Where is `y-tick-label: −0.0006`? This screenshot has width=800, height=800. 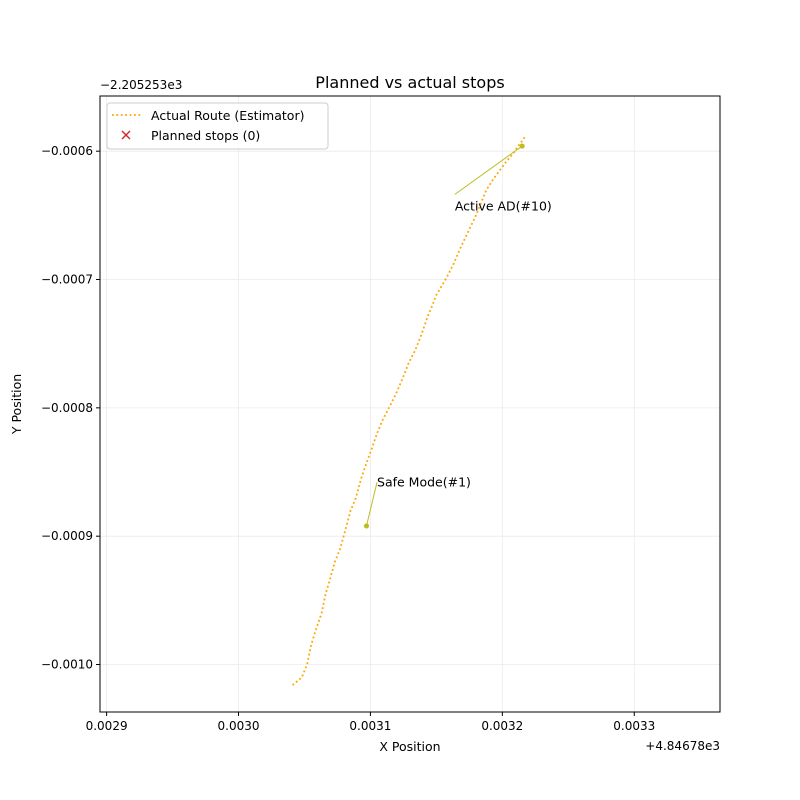 y-tick-label: −0.0006 is located at coordinates (67, 151).